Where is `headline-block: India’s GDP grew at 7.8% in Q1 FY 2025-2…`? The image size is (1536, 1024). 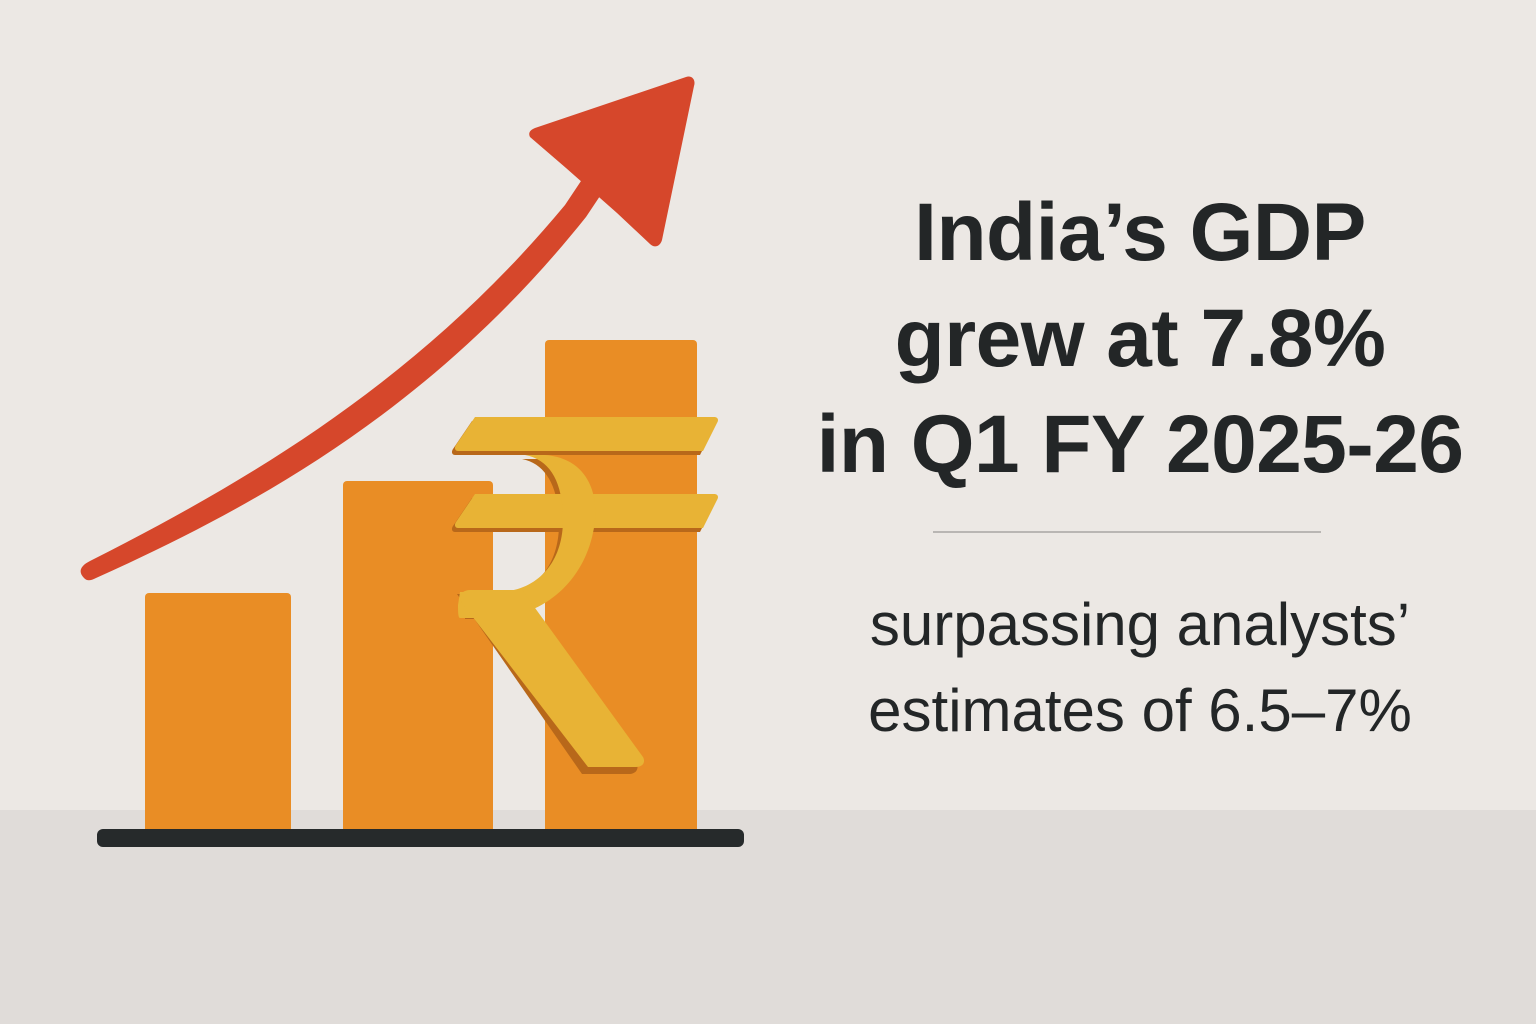
headline-block: India’s GDP grew at 7.8% in Q1 FY 2025-2… is located at coordinates (1140, 339).